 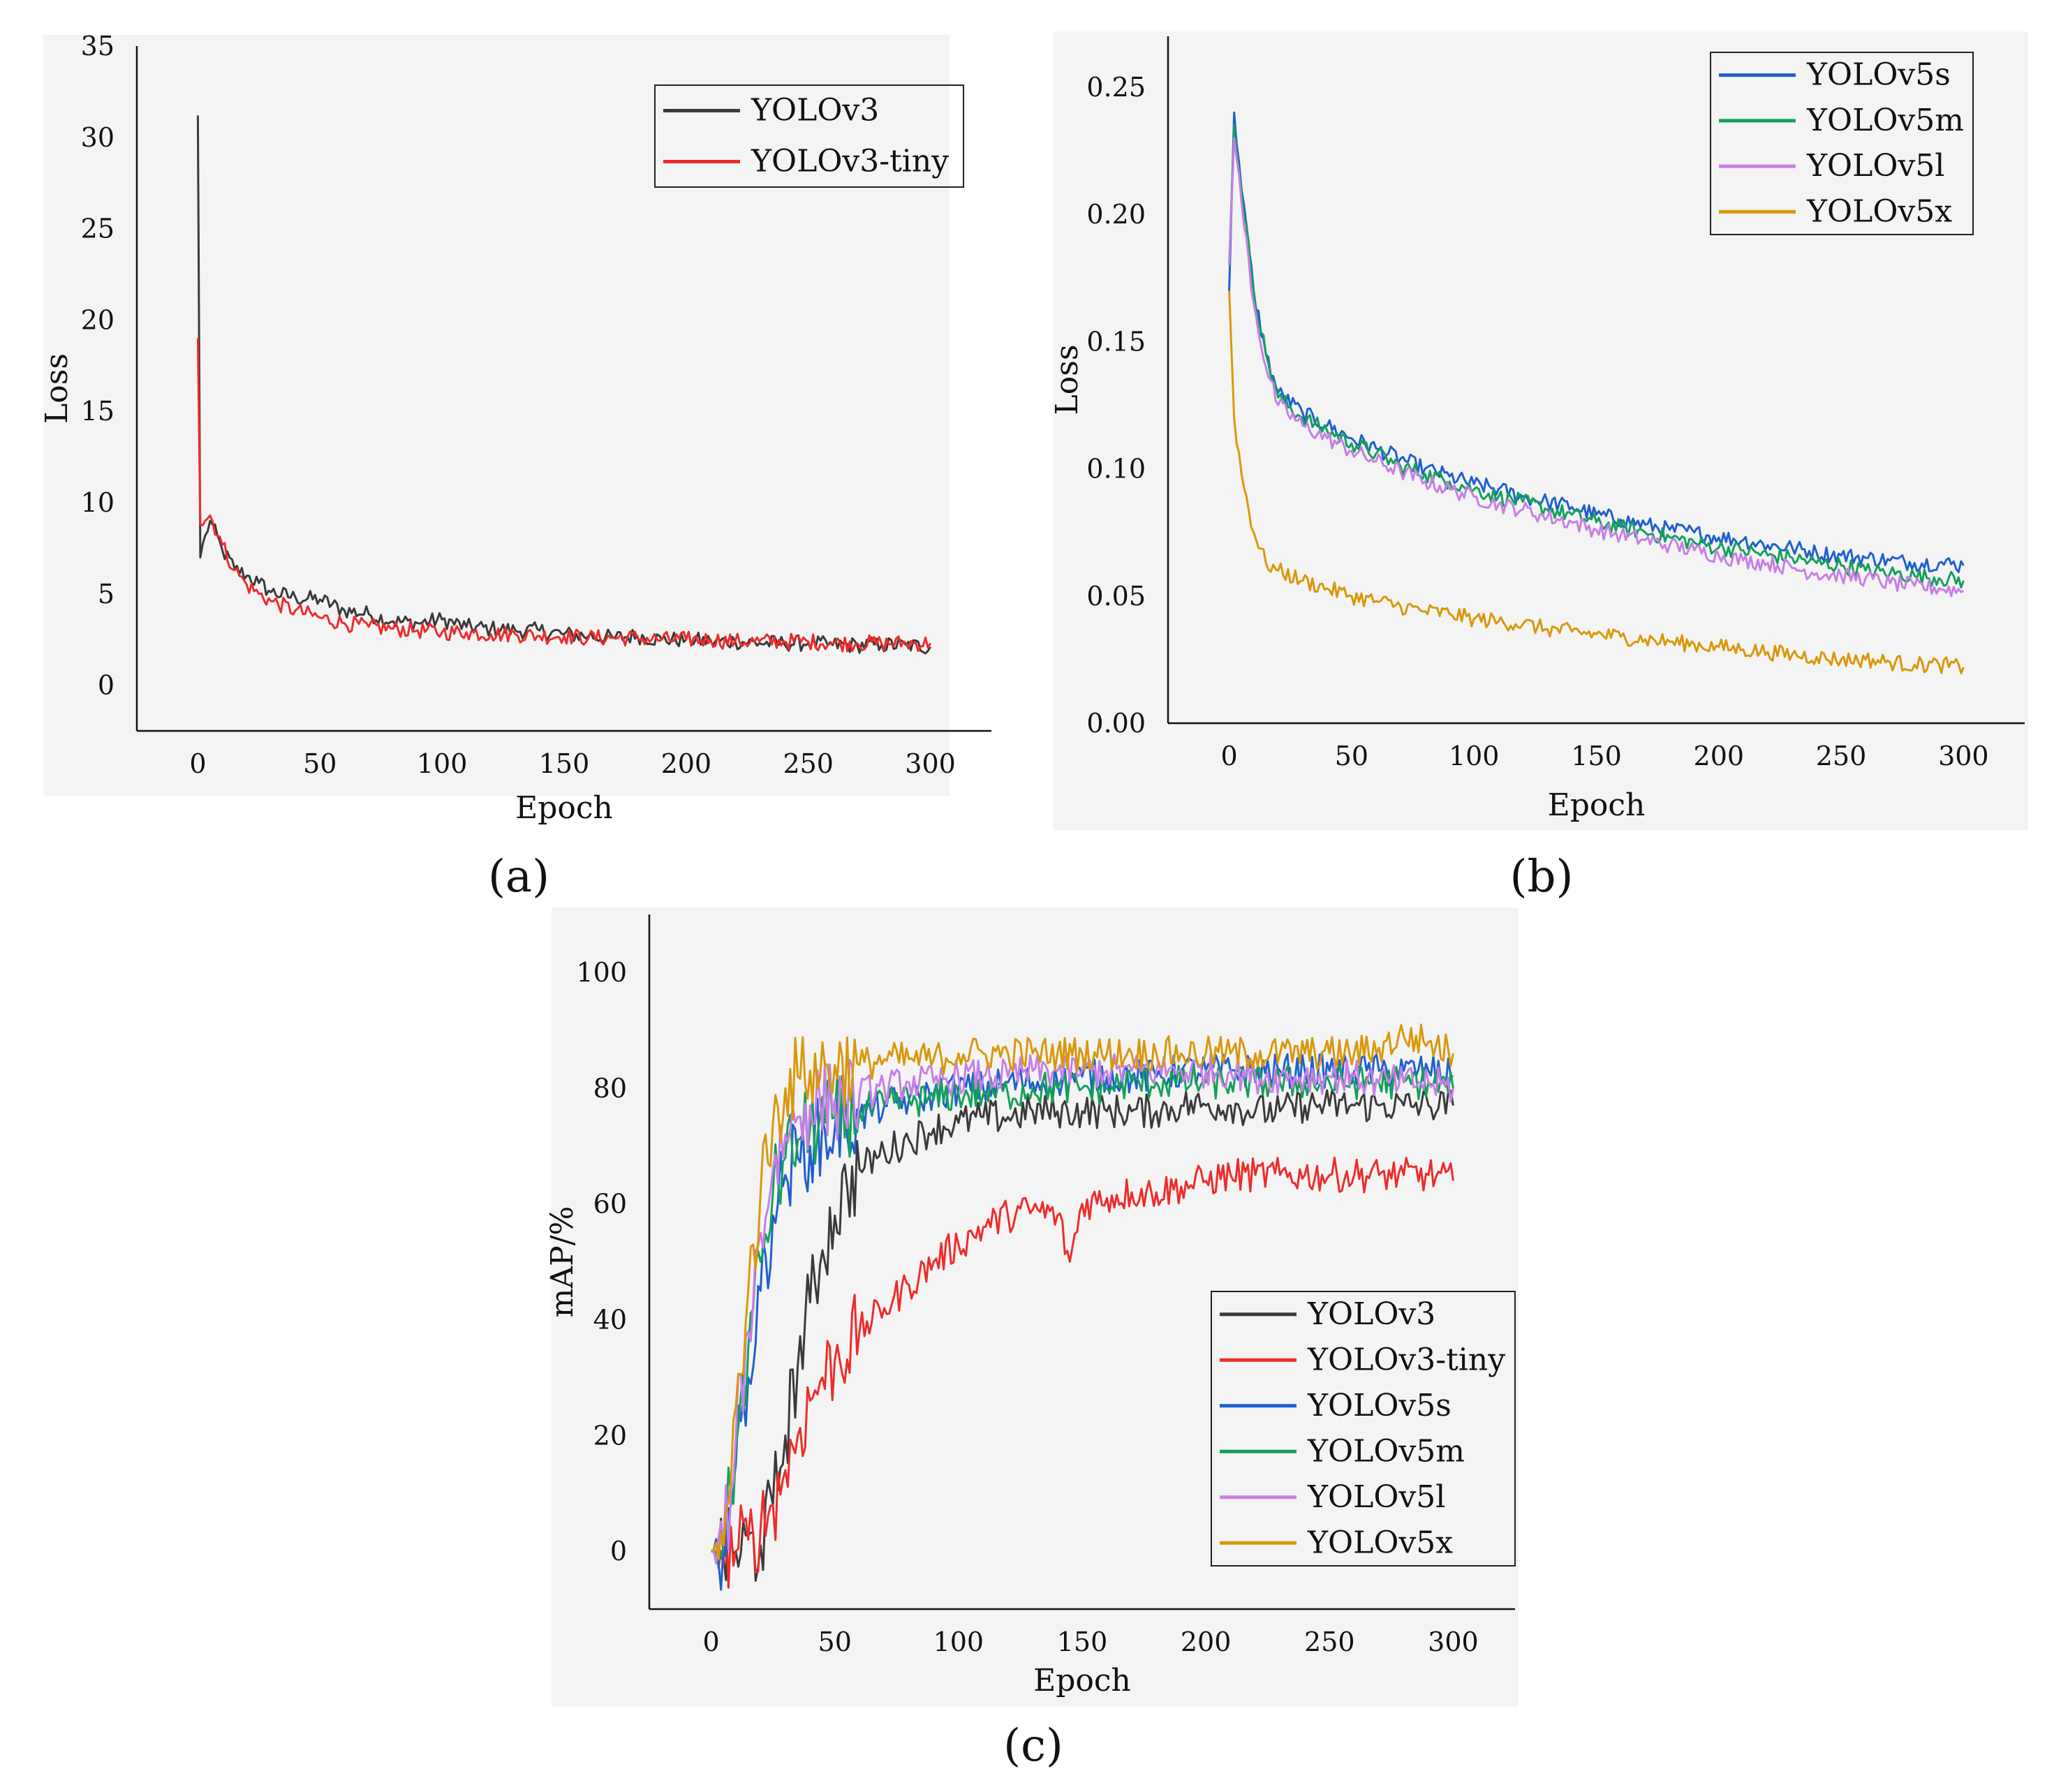 I want to click on y-tick-label: 80, so click(x=610, y=1088).